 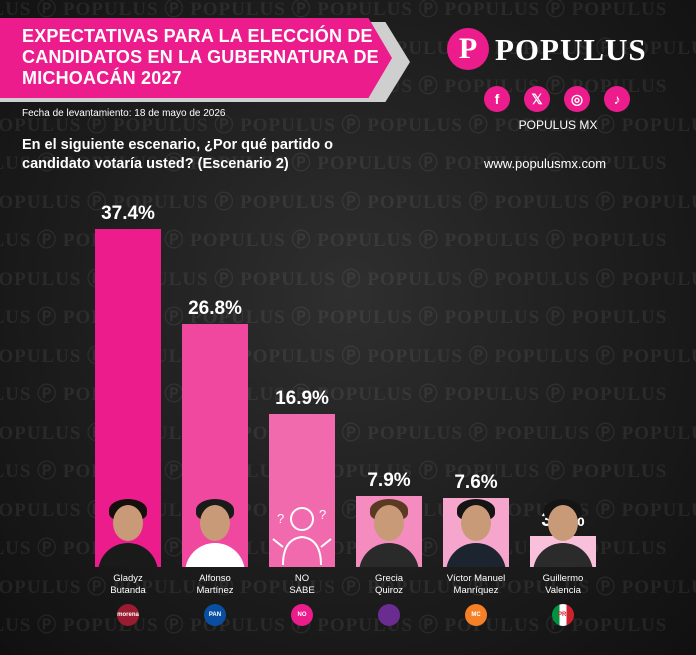 What do you see at coordinates (537, 99) in the screenshot?
I see `x-icon: 𝕏` at bounding box center [537, 99].